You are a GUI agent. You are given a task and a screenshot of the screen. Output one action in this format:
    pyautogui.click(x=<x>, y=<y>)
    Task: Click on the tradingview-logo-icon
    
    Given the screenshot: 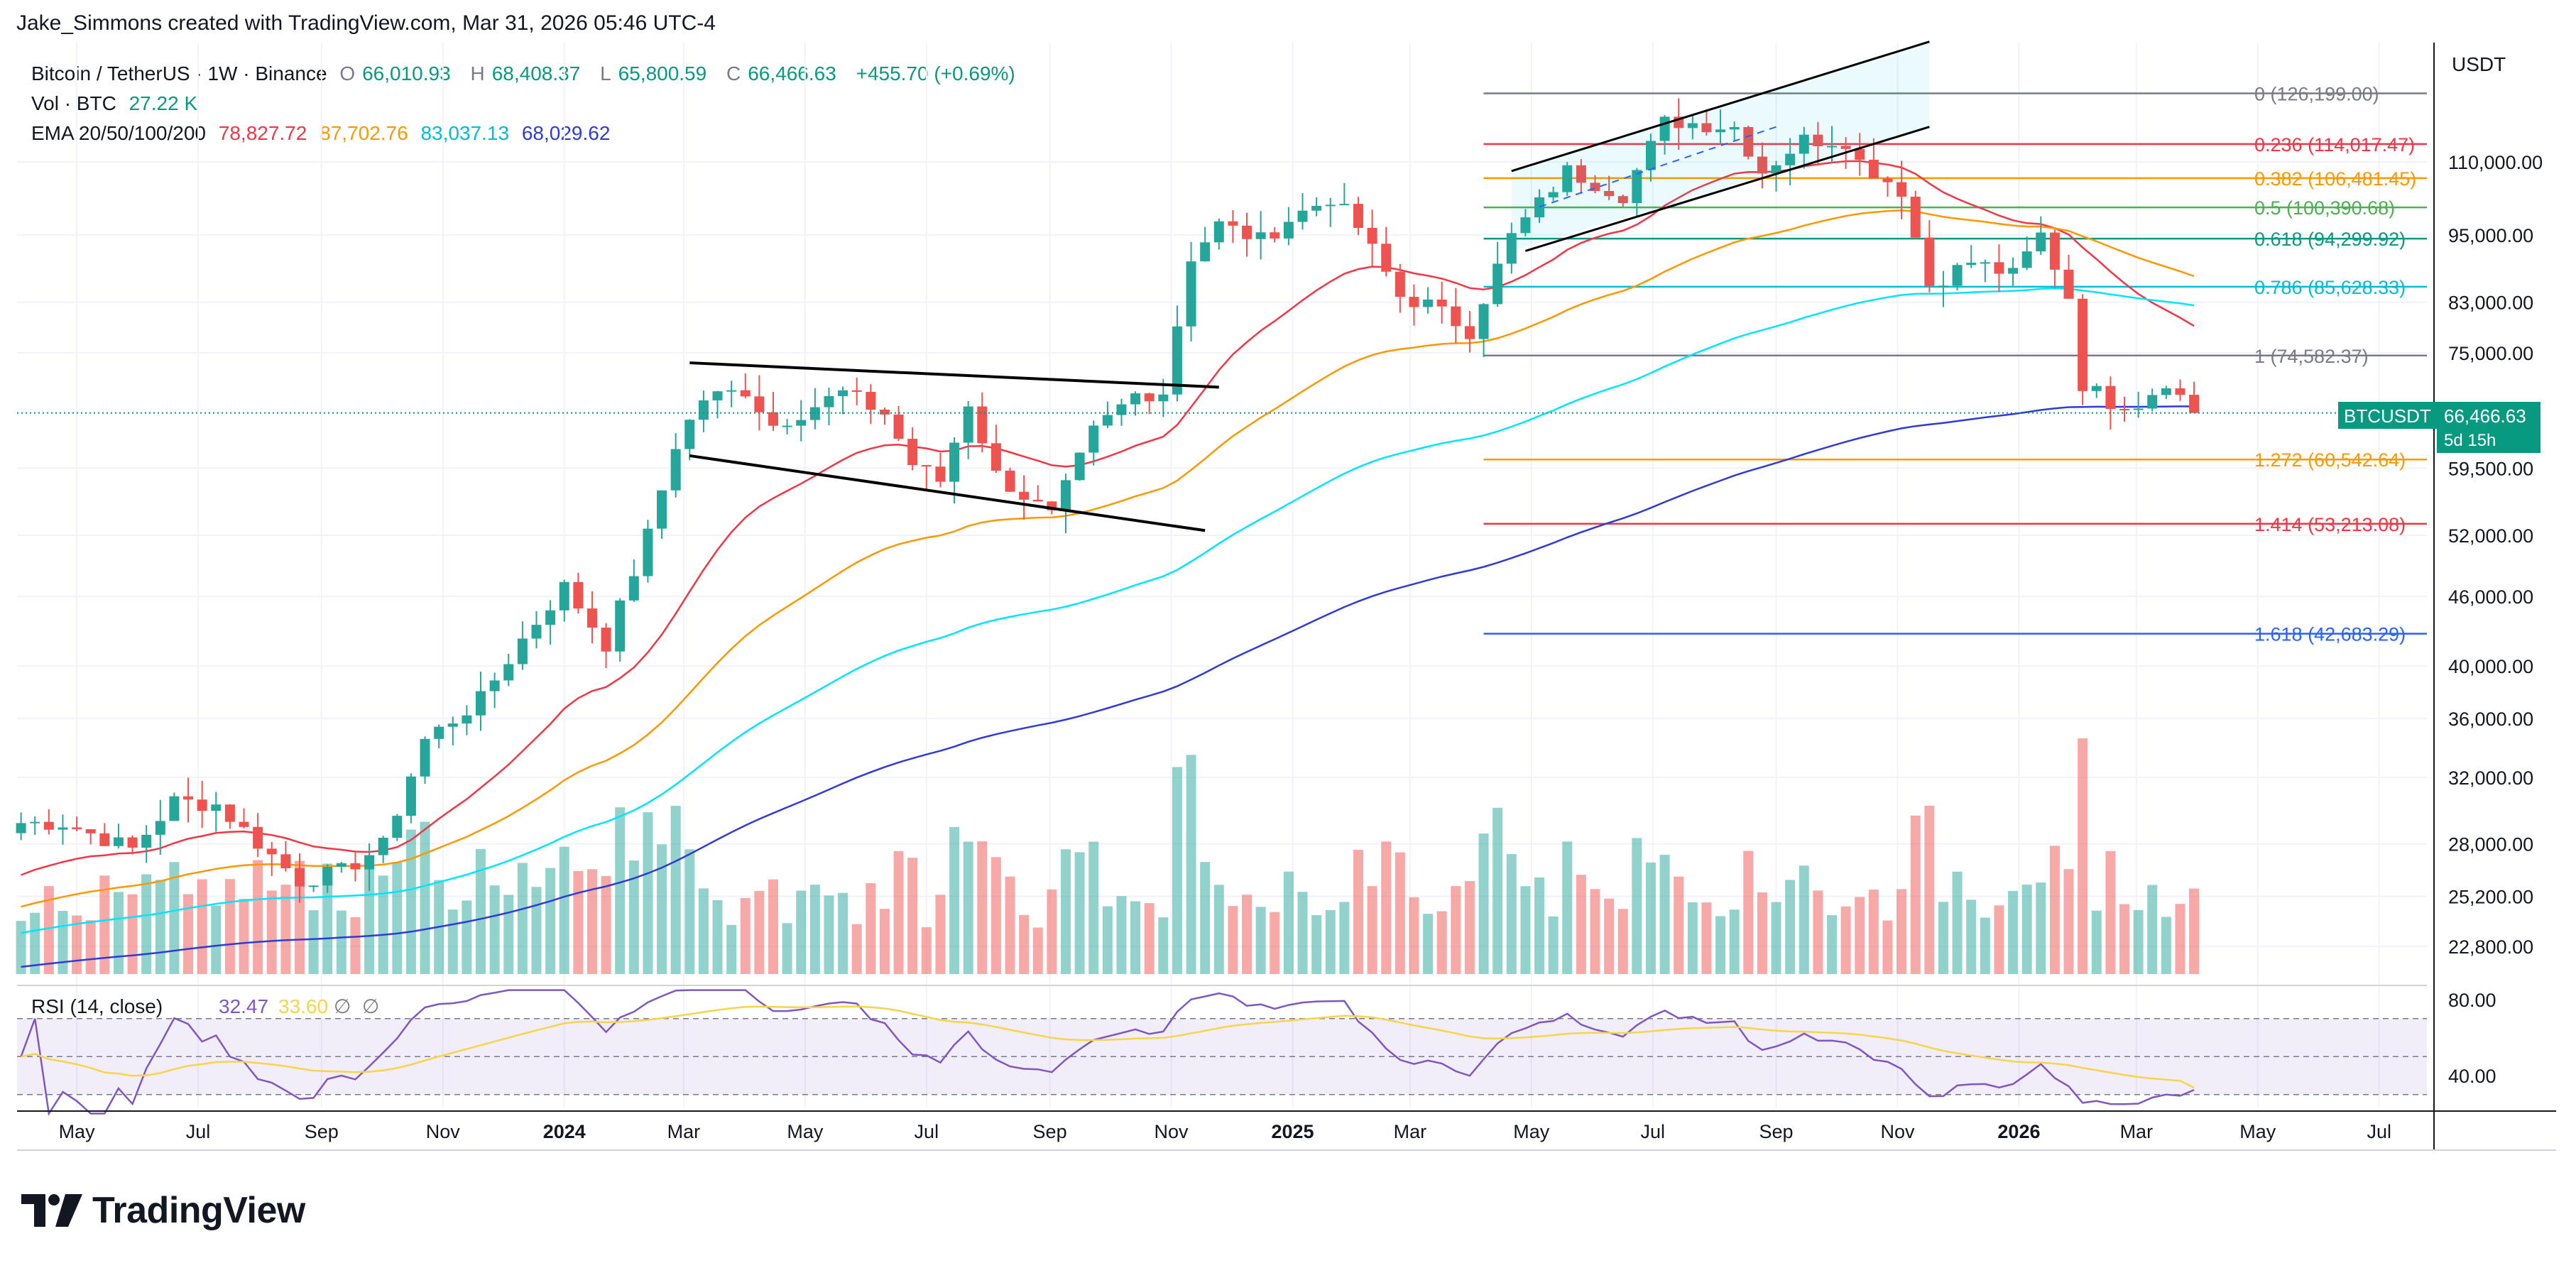 What is the action you would take?
    pyautogui.click(x=51, y=1210)
    